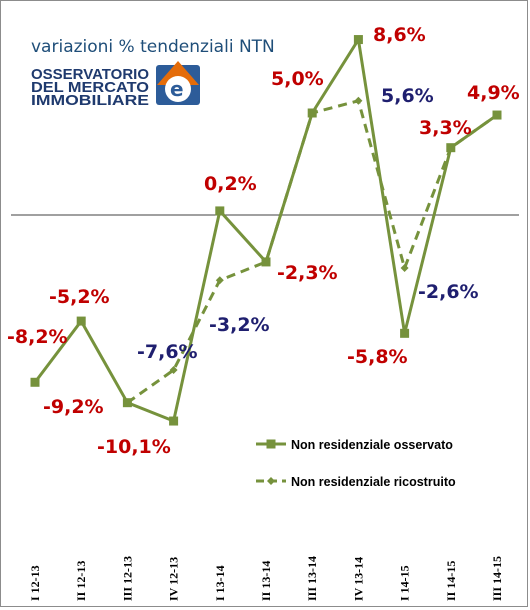 The width and height of the screenshot is (530, 610). What do you see at coordinates (177, 89) in the screenshot?
I see `svg-text: e` at bounding box center [177, 89].